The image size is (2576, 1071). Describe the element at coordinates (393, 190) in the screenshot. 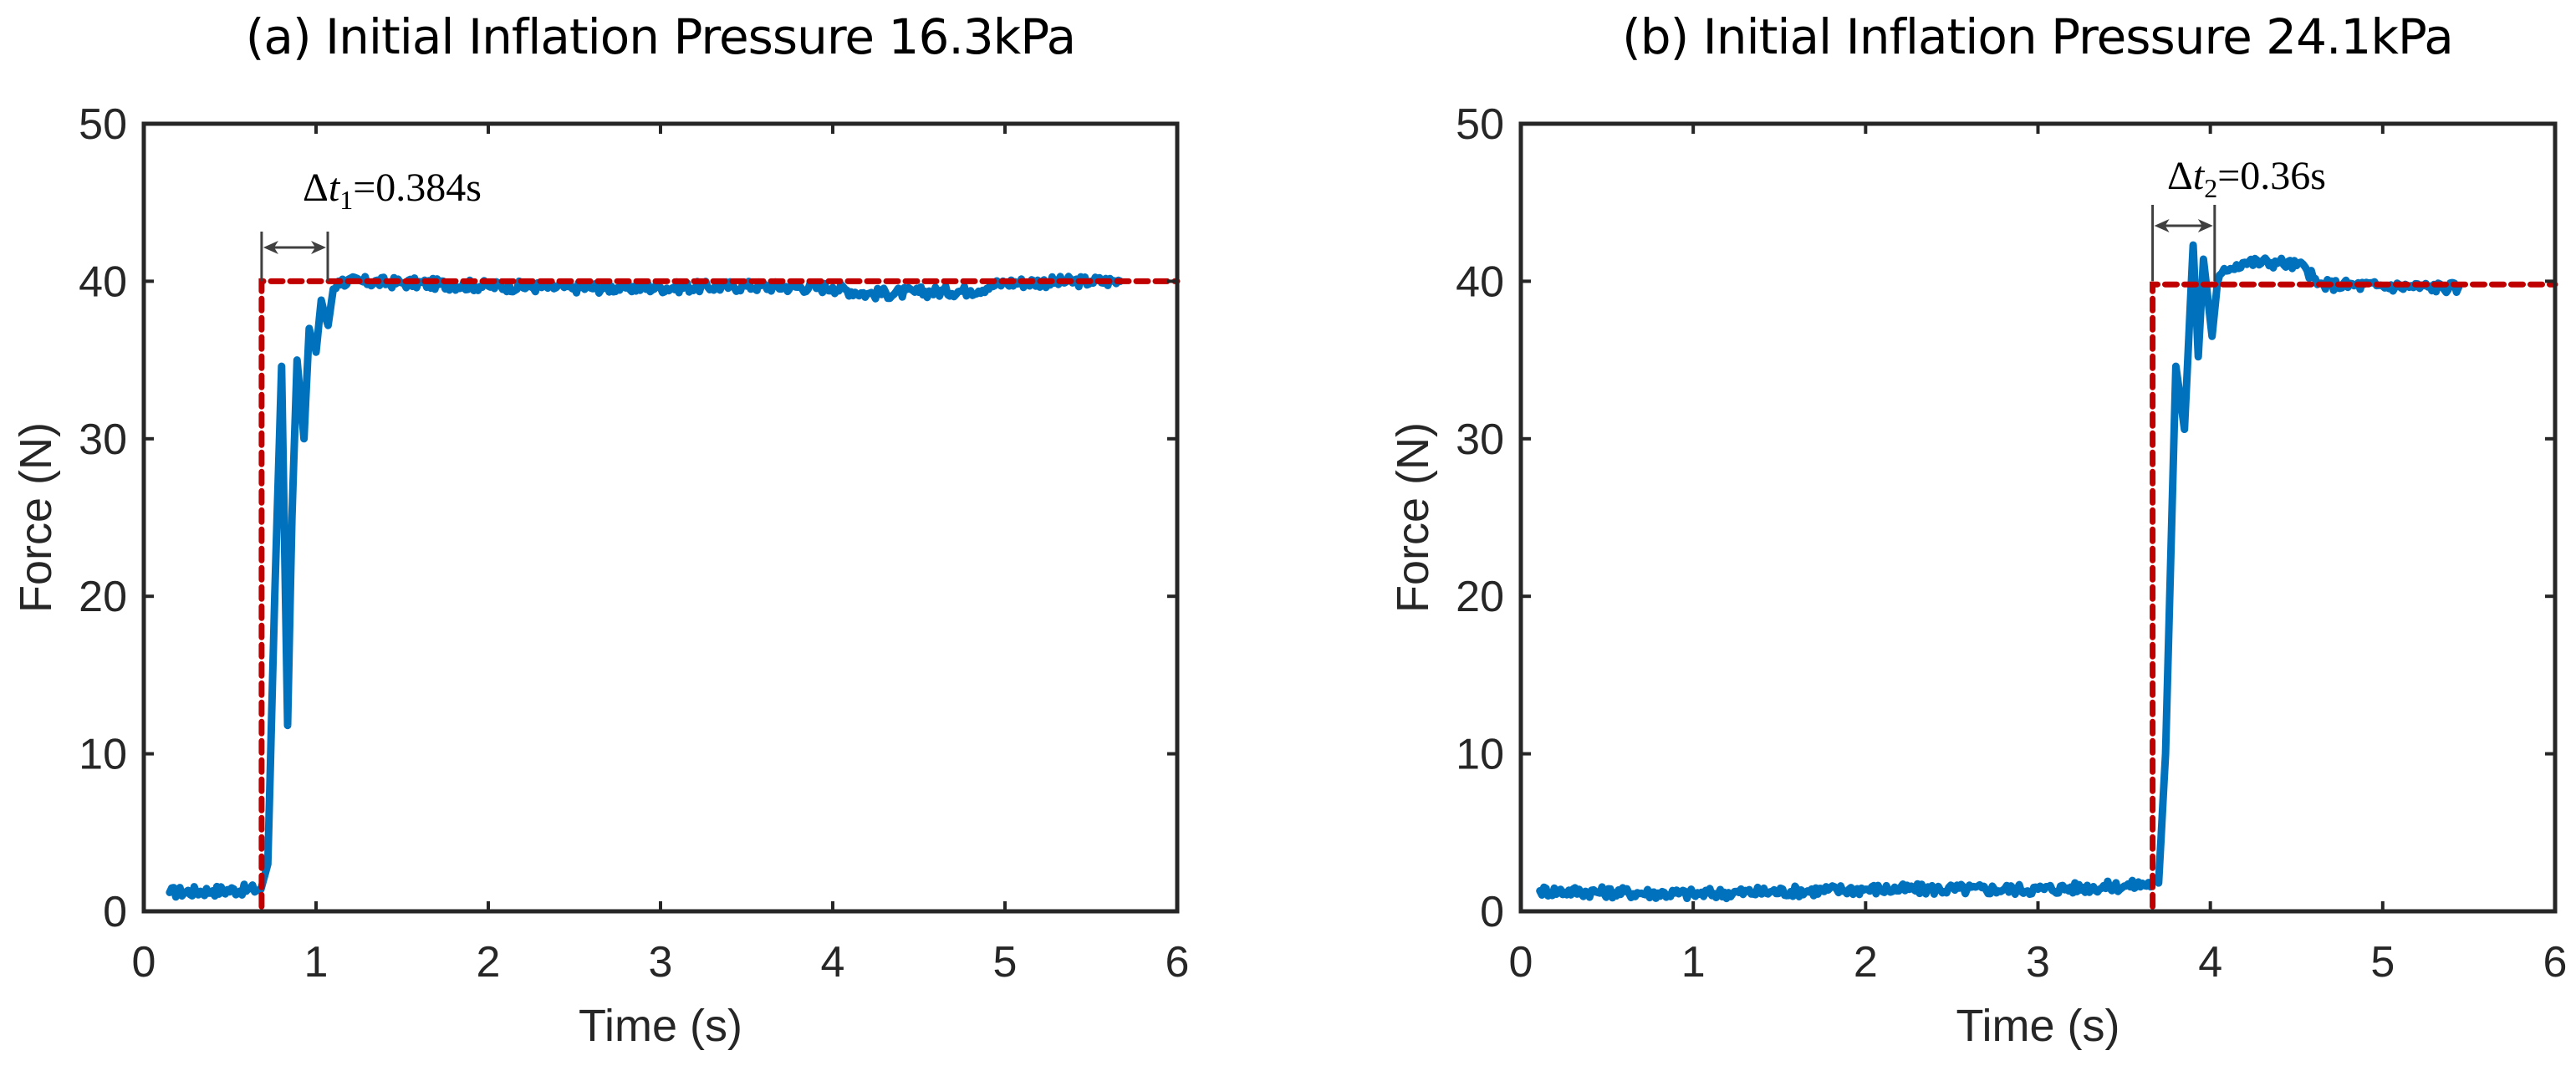

I see `delta-t-label: Δt1=0.384s` at that location.